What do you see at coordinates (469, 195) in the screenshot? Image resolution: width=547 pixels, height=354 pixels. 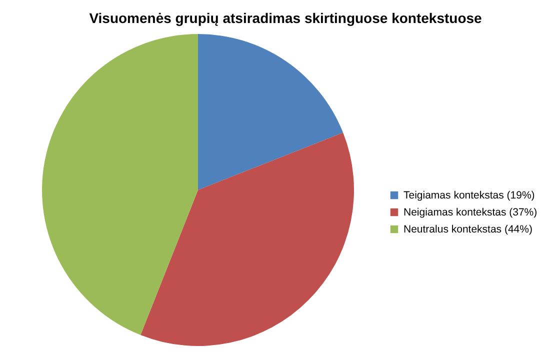 I see `legend-label: Teigiamas kontekstas (19%)` at bounding box center [469, 195].